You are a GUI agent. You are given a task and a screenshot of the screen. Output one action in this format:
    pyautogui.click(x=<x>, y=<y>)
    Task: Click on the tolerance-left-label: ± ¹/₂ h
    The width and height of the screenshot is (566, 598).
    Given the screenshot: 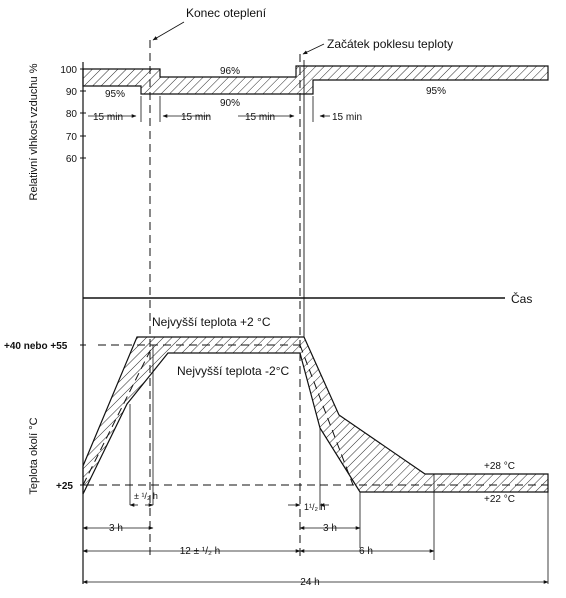 What is the action you would take?
    pyautogui.click(x=146, y=496)
    